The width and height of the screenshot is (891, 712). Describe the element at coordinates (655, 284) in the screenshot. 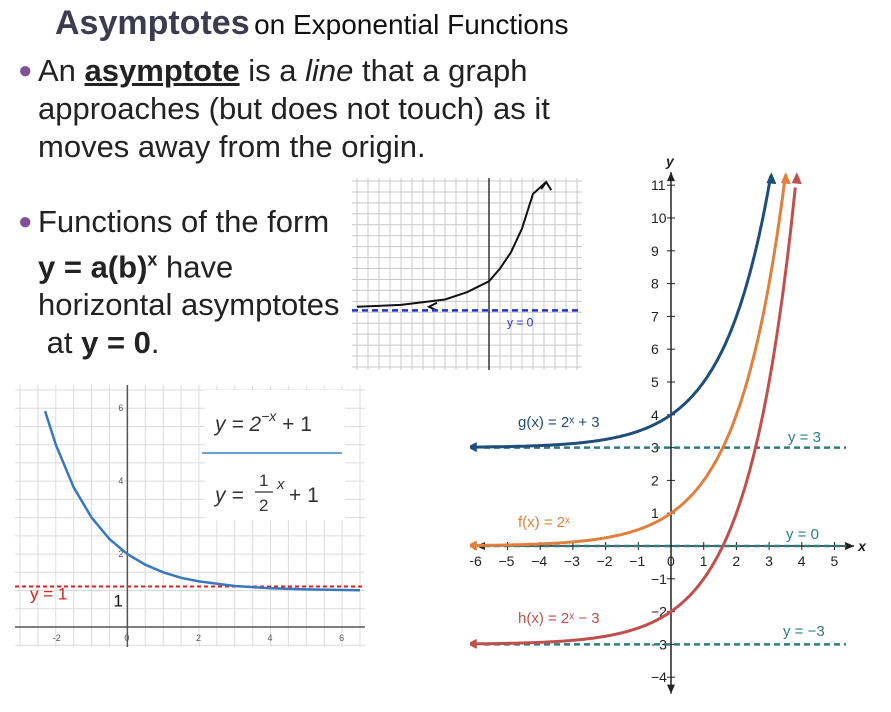

I see `right-y-tick-label: 8` at that location.